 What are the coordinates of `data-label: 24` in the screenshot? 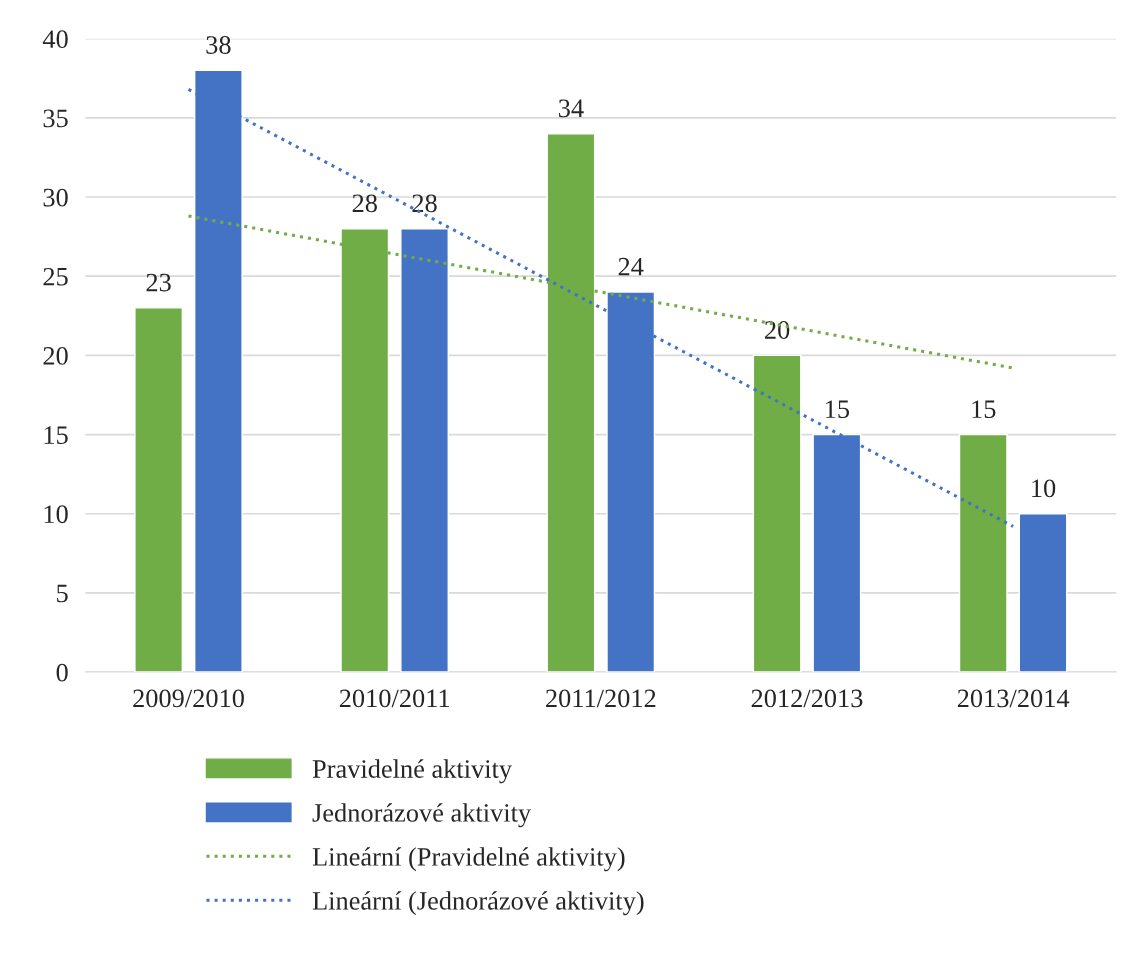 It's located at (631, 266).